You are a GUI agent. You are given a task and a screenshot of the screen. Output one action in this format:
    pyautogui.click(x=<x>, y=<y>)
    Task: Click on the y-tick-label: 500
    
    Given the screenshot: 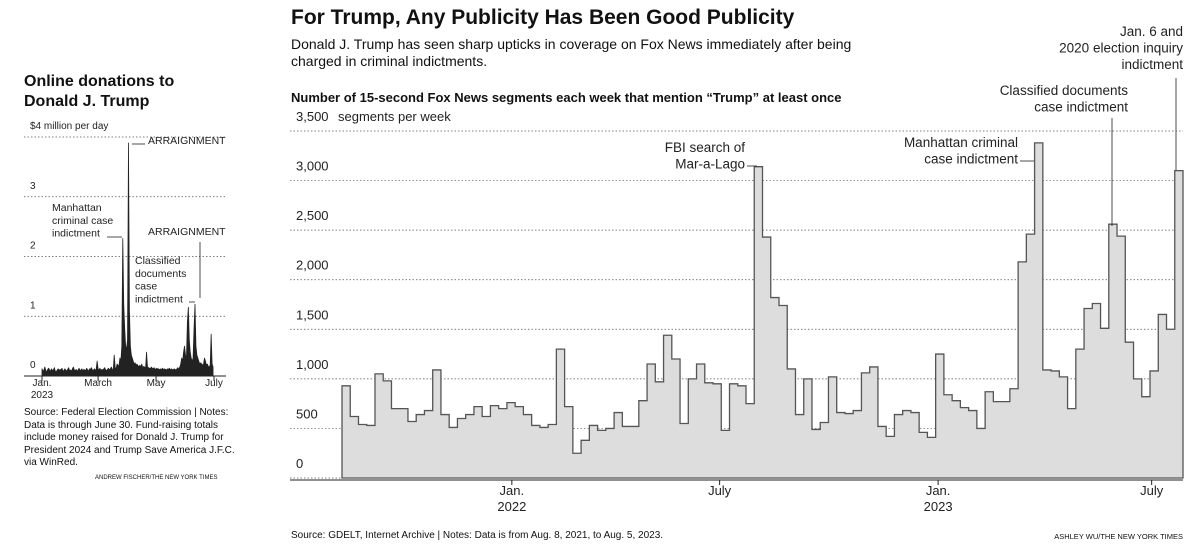 What is the action you would take?
    pyautogui.click(x=307, y=413)
    